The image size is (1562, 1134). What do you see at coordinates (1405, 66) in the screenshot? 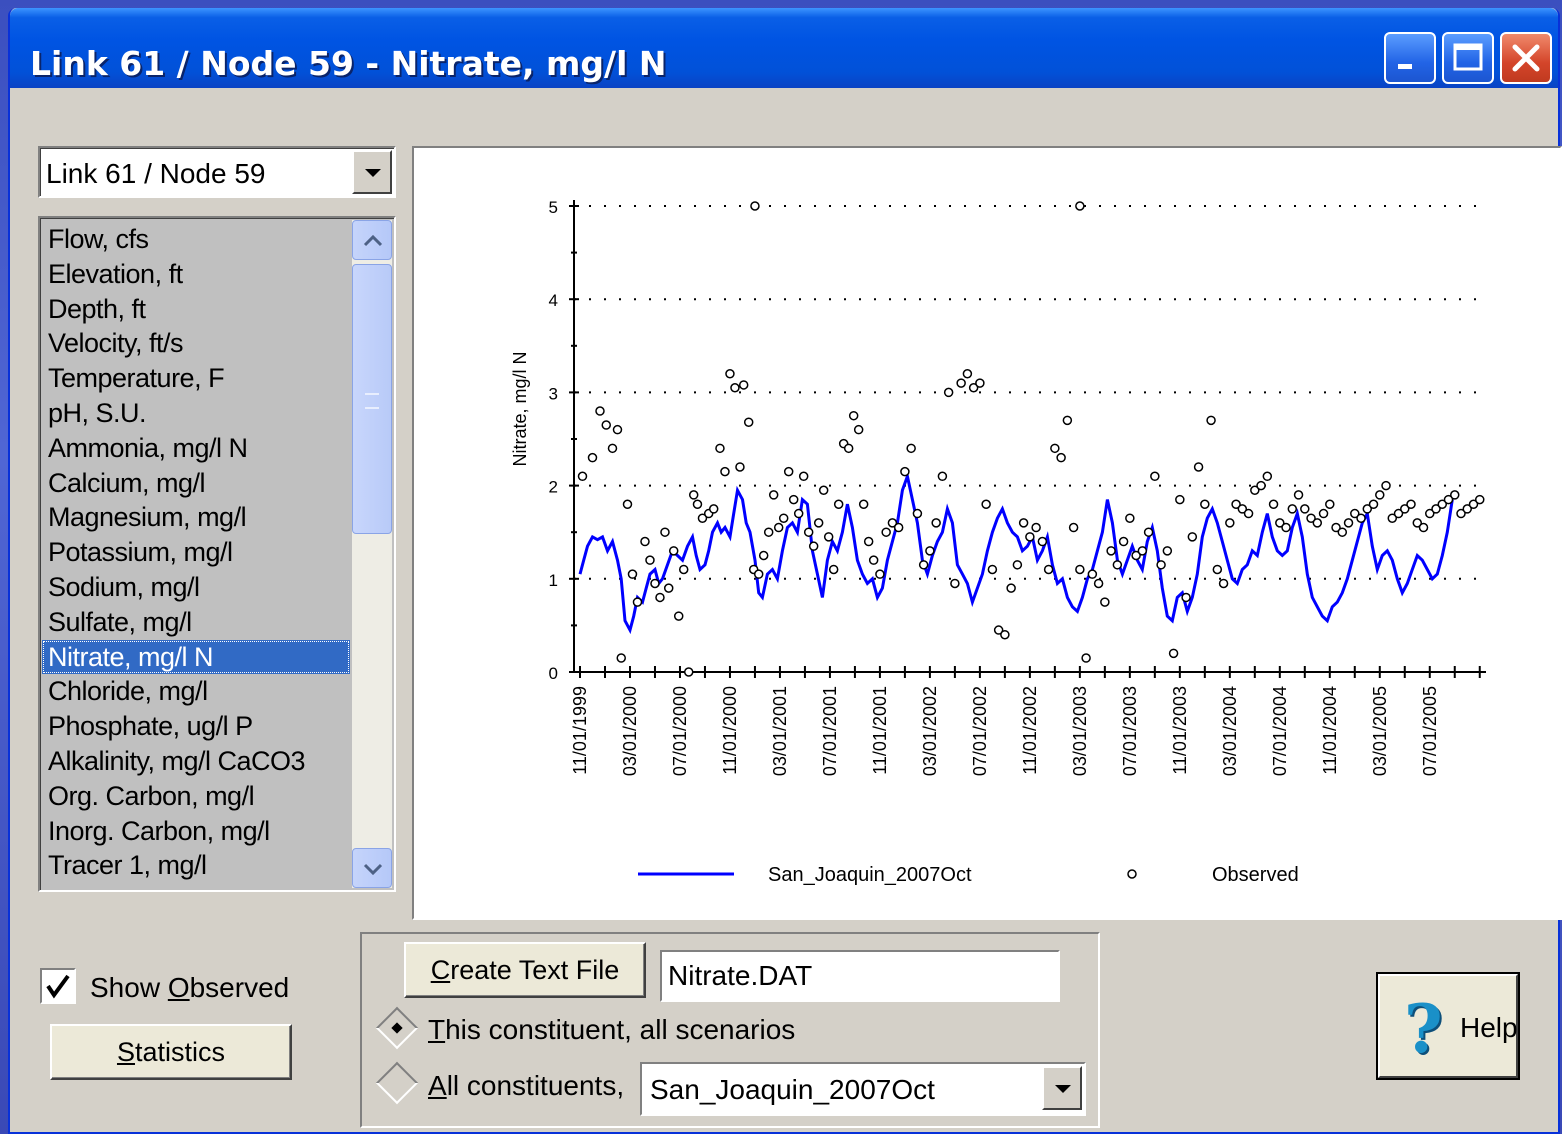
I see `minimize-icon` at bounding box center [1405, 66].